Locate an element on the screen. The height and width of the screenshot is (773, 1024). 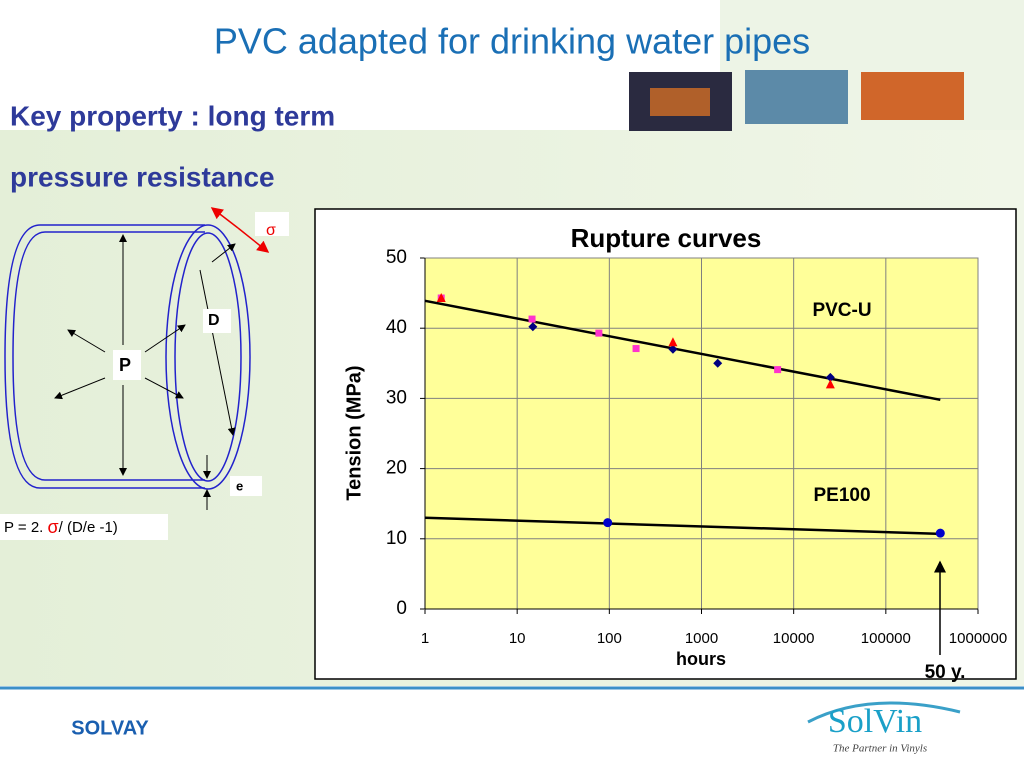
annotation: 50 y. is located at coordinates (945, 672).